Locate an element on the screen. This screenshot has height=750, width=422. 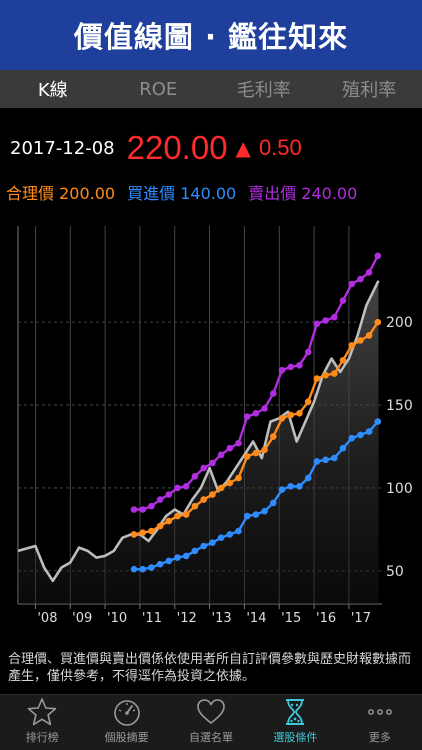
tabbar-ranking: 排行榜 is located at coordinates (42, 722).